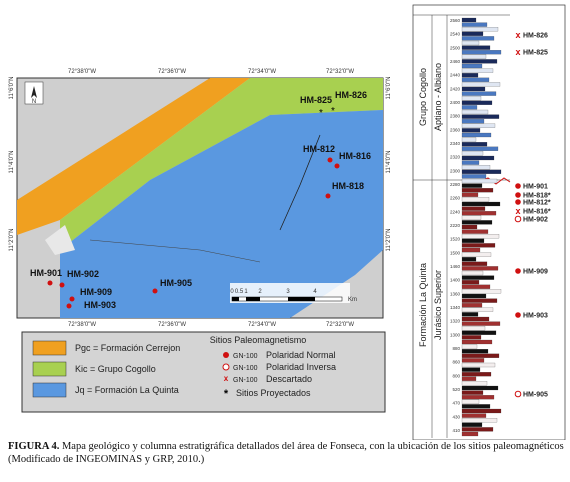 The height and width of the screenshot is (482, 570). Describe the element at coordinates (301, 367) in the screenshot. I see `legend-text: Polaridad Inversa` at that location.